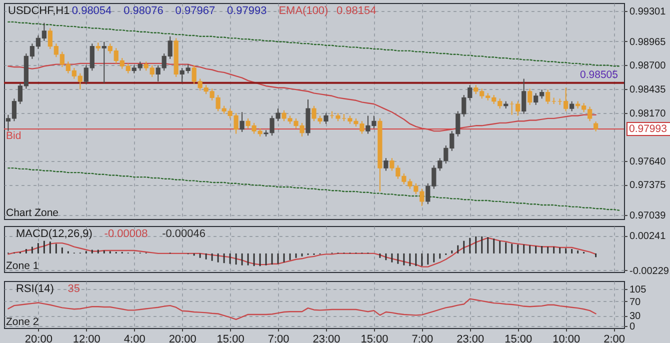 Image resolution: width=670 pixels, height=343 pixels. I want to click on chart-title: RSI(14), so click(35, 289).